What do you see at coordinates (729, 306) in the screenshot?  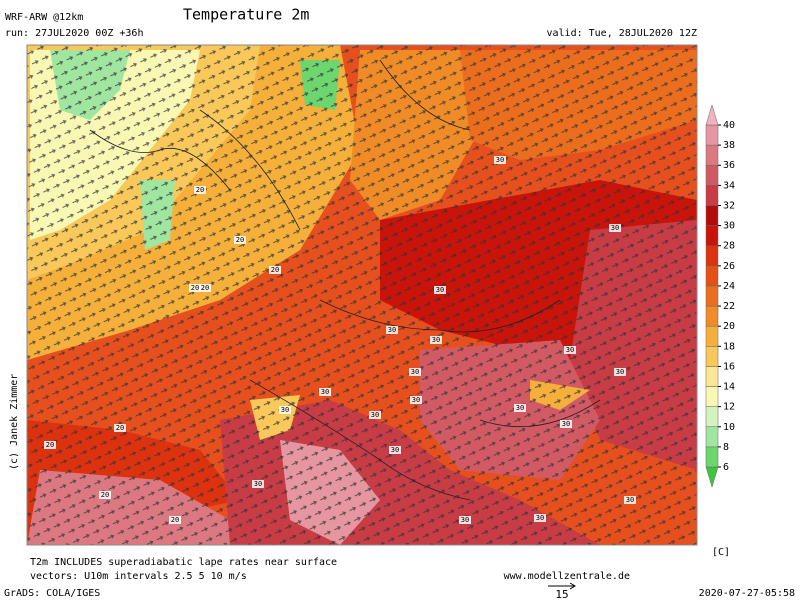 I see `colorbar-label: 22` at bounding box center [729, 306].